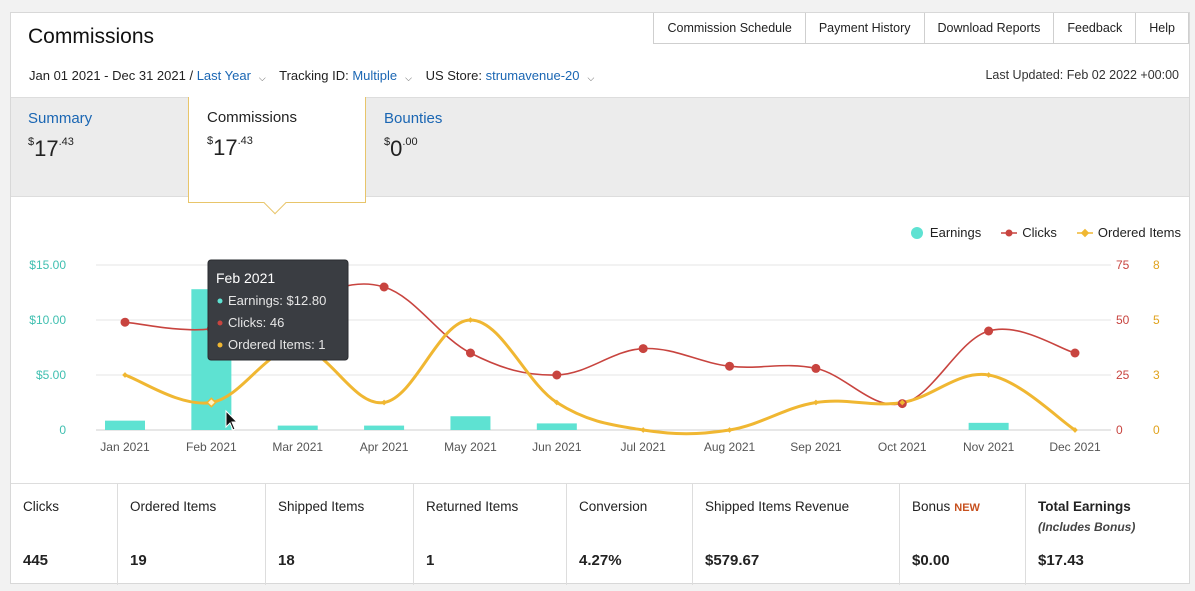 Image resolution: width=1195 pixels, height=591 pixels. What do you see at coordinates (278, 310) in the screenshot?
I see `chart-tooltip` at bounding box center [278, 310].